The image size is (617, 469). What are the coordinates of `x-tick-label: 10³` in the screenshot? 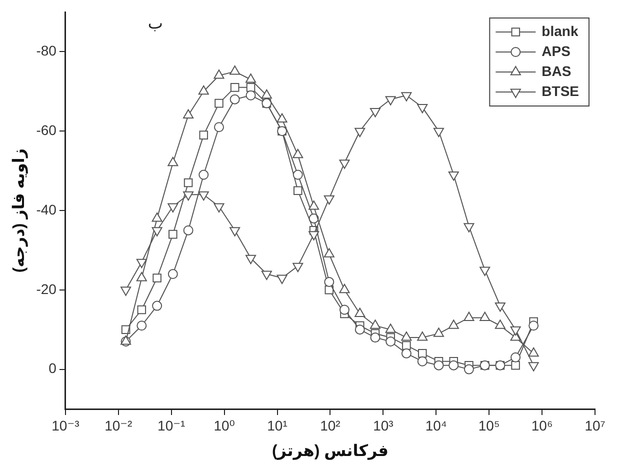 It's located at (383, 425).